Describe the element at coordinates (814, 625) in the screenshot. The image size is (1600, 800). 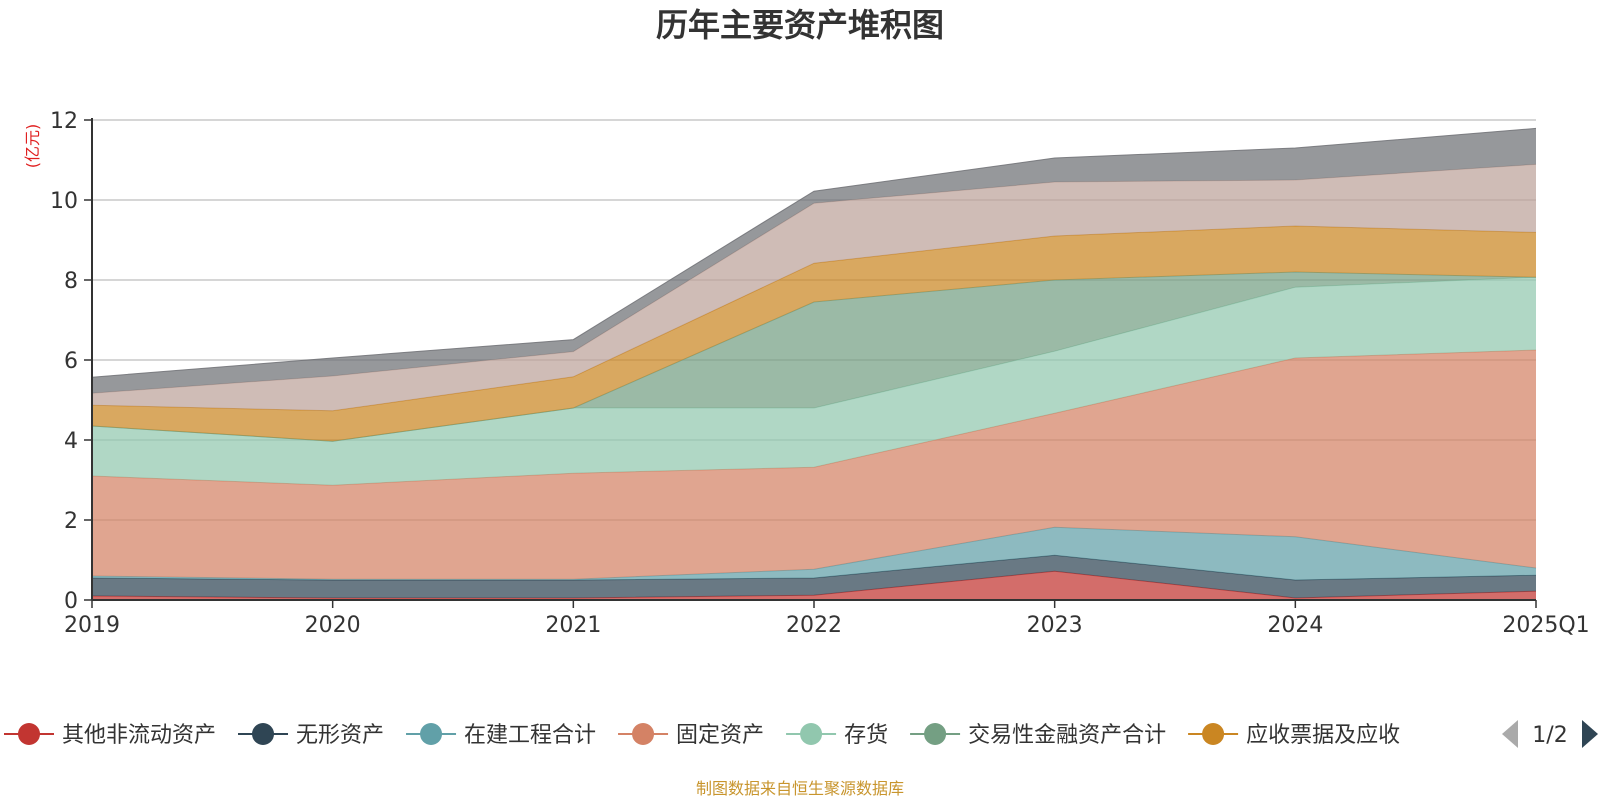
I see `x-tick-label: 2022` at that location.